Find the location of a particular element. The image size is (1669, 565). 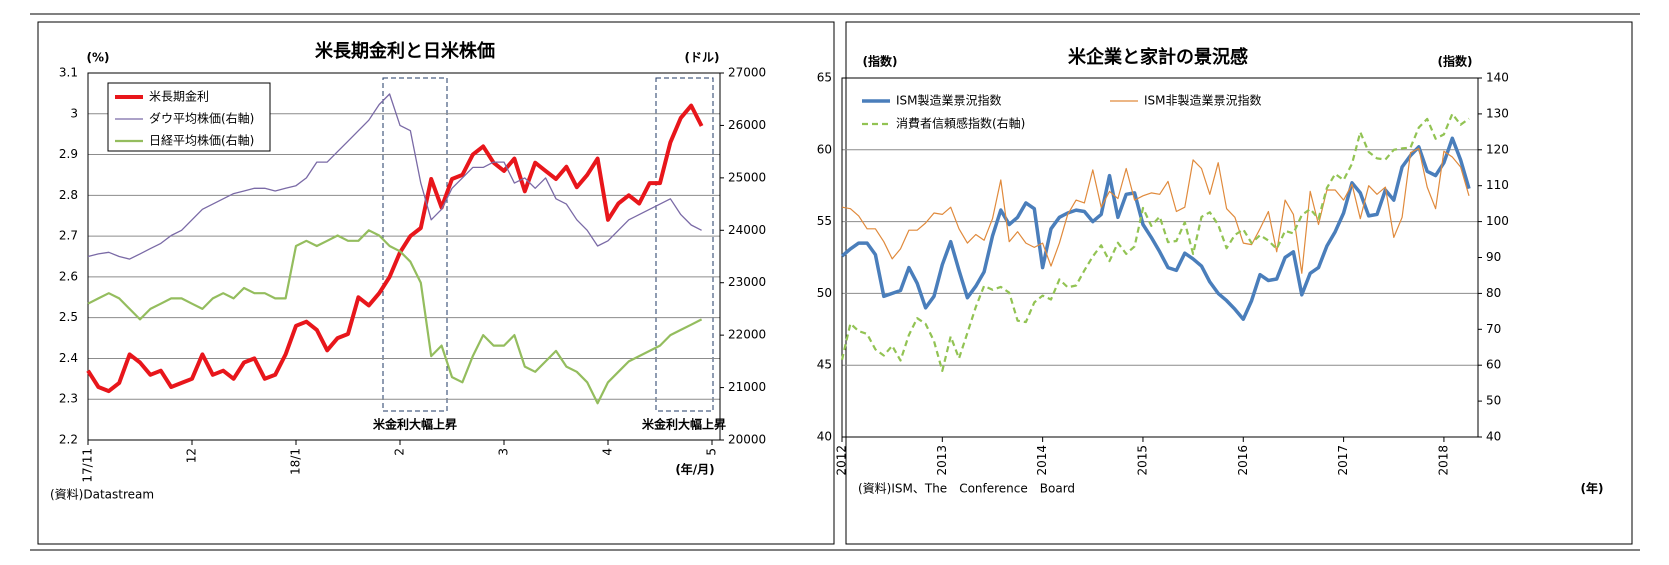

y-tick-label: 3.1 is located at coordinates (68, 73).